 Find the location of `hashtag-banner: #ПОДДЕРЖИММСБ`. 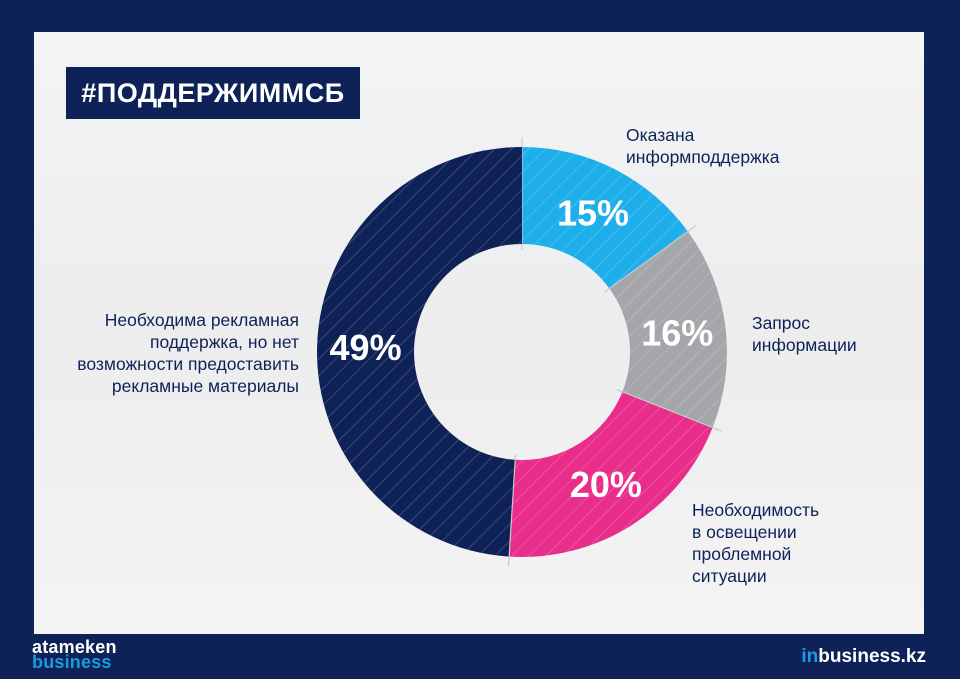

hashtag-banner: #ПОДДЕРЖИММСБ is located at coordinates (213, 93).